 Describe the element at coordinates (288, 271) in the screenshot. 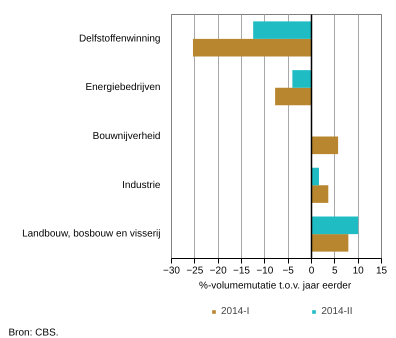

I see `x-tick-label: −5` at that location.